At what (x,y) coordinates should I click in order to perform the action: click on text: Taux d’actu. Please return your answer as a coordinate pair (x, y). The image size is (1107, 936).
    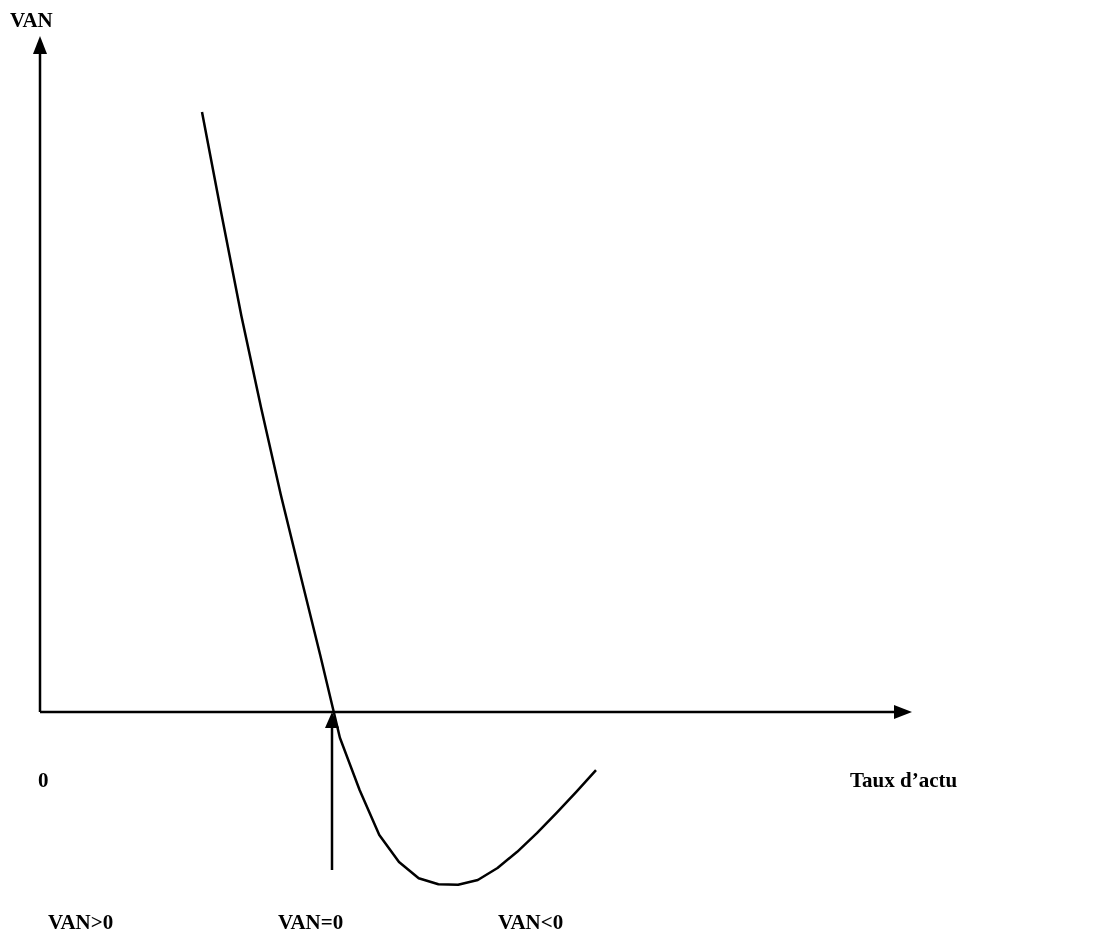
    Looking at the image, I should click on (904, 780).